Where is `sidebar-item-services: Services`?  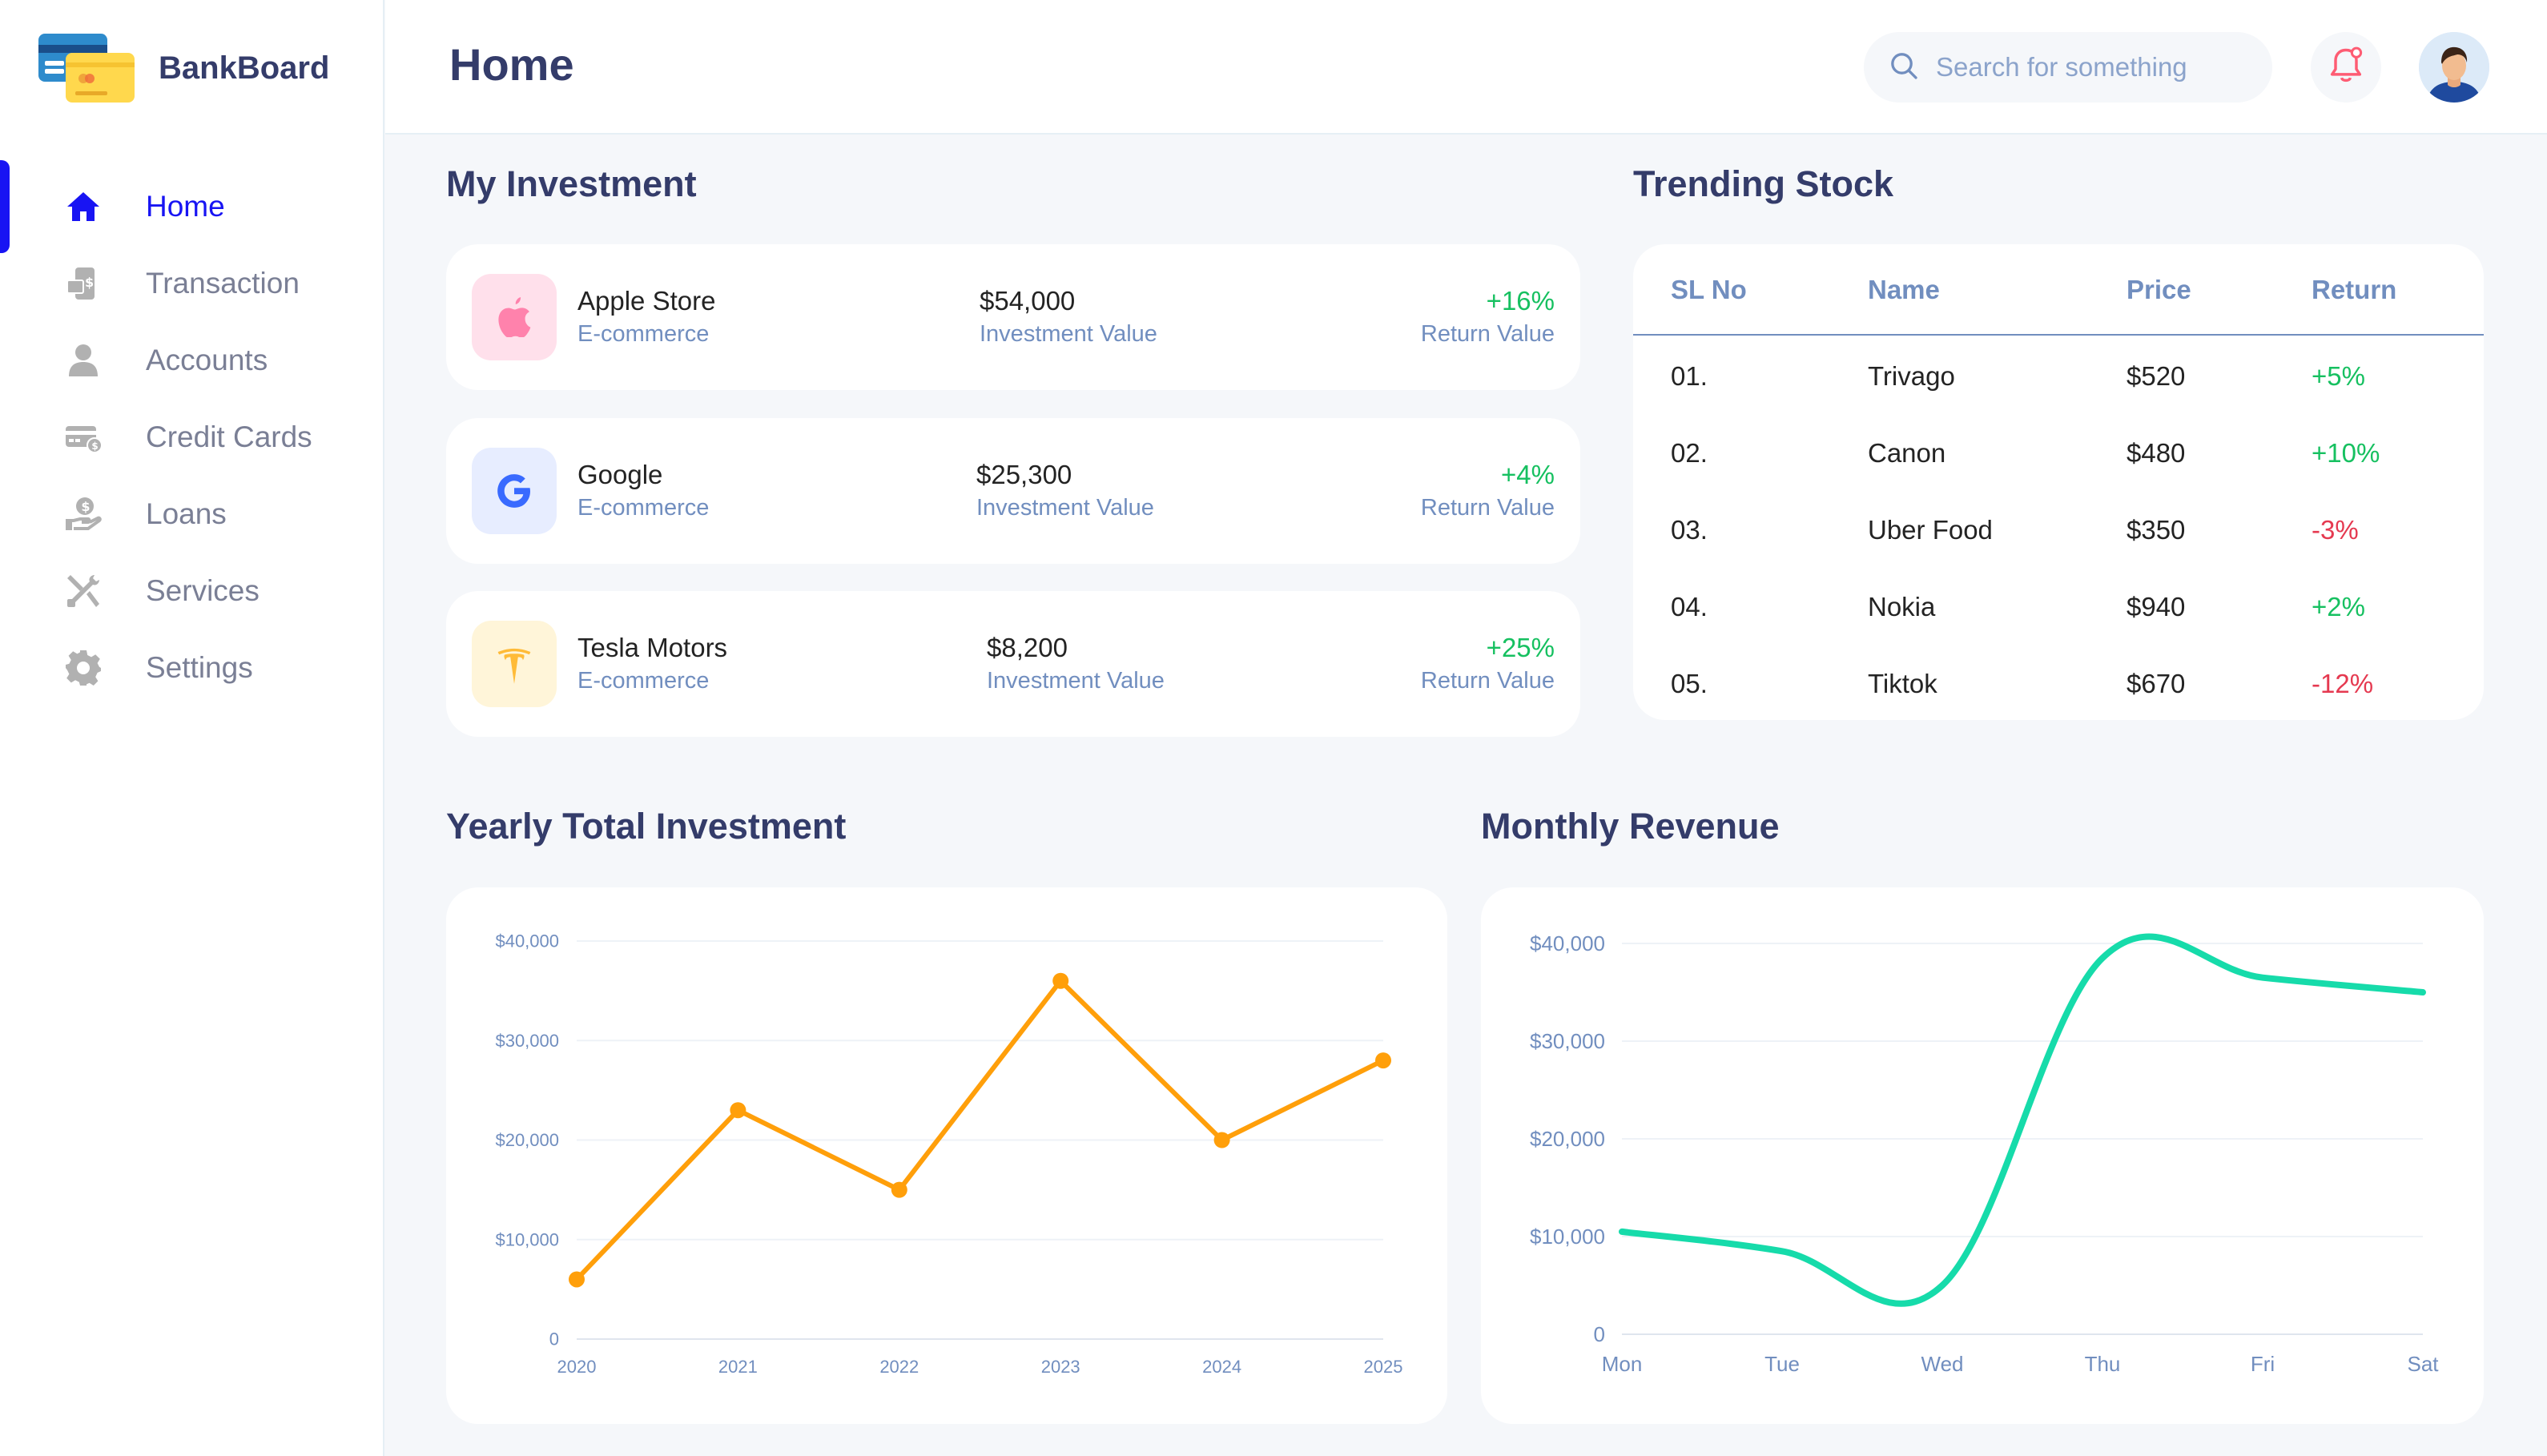 sidebar-item-services: Services is located at coordinates (192, 591).